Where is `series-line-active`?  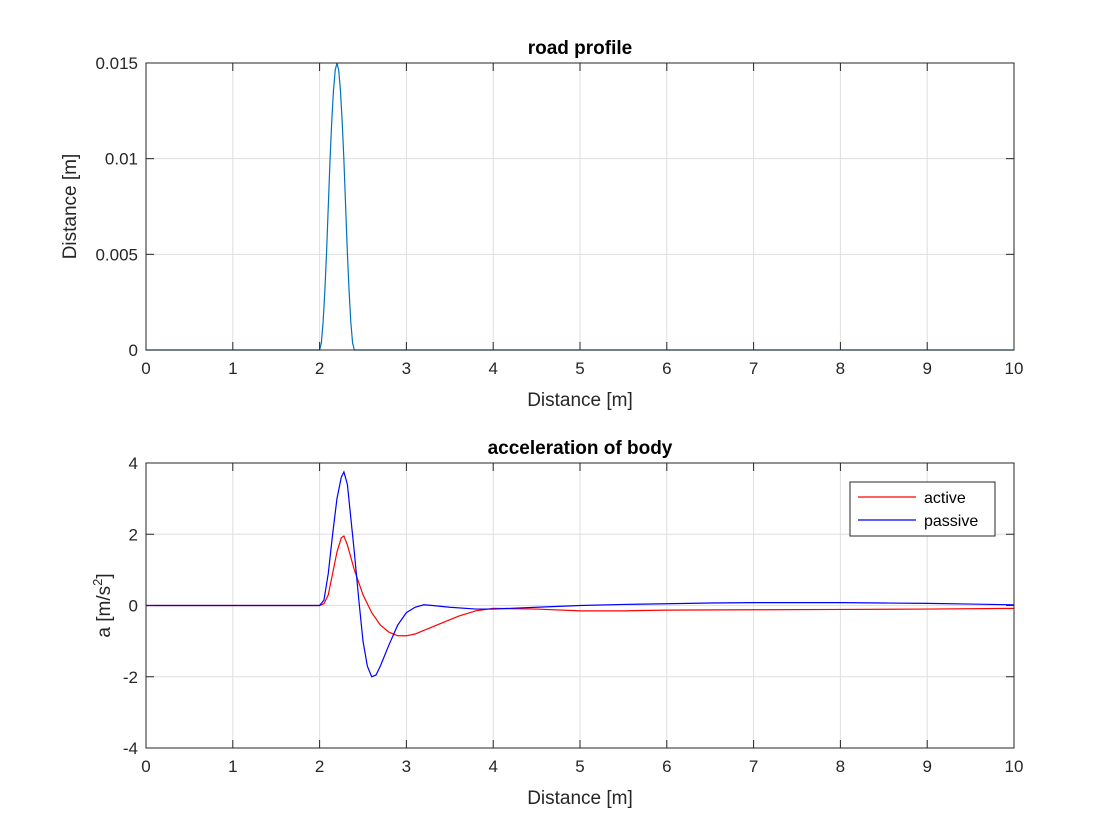 series-line-active is located at coordinates (580, 586).